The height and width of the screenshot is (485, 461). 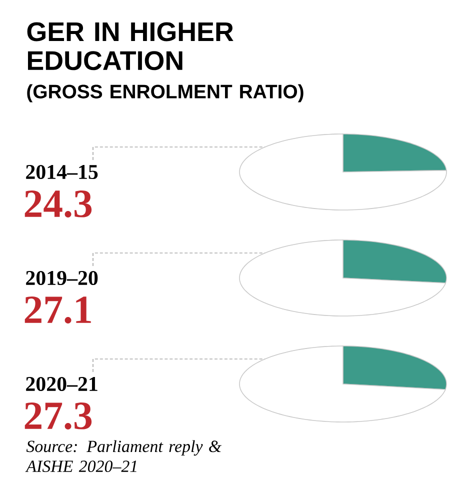 What do you see at coordinates (130, 46) in the screenshot?
I see `text: GER IN HIGHER EDUCATION` at bounding box center [130, 46].